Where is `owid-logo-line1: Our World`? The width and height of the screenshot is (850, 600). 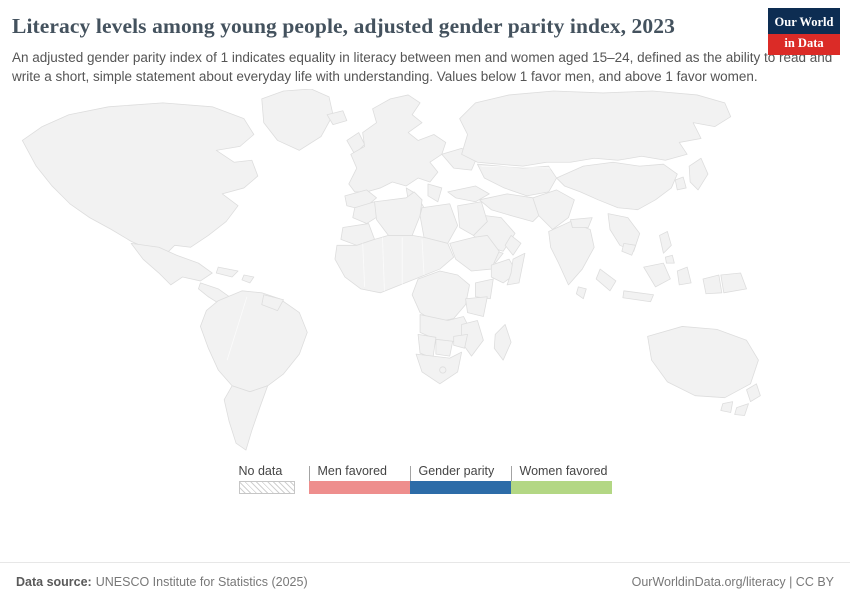 owid-logo-line1: Our World is located at coordinates (804, 22).